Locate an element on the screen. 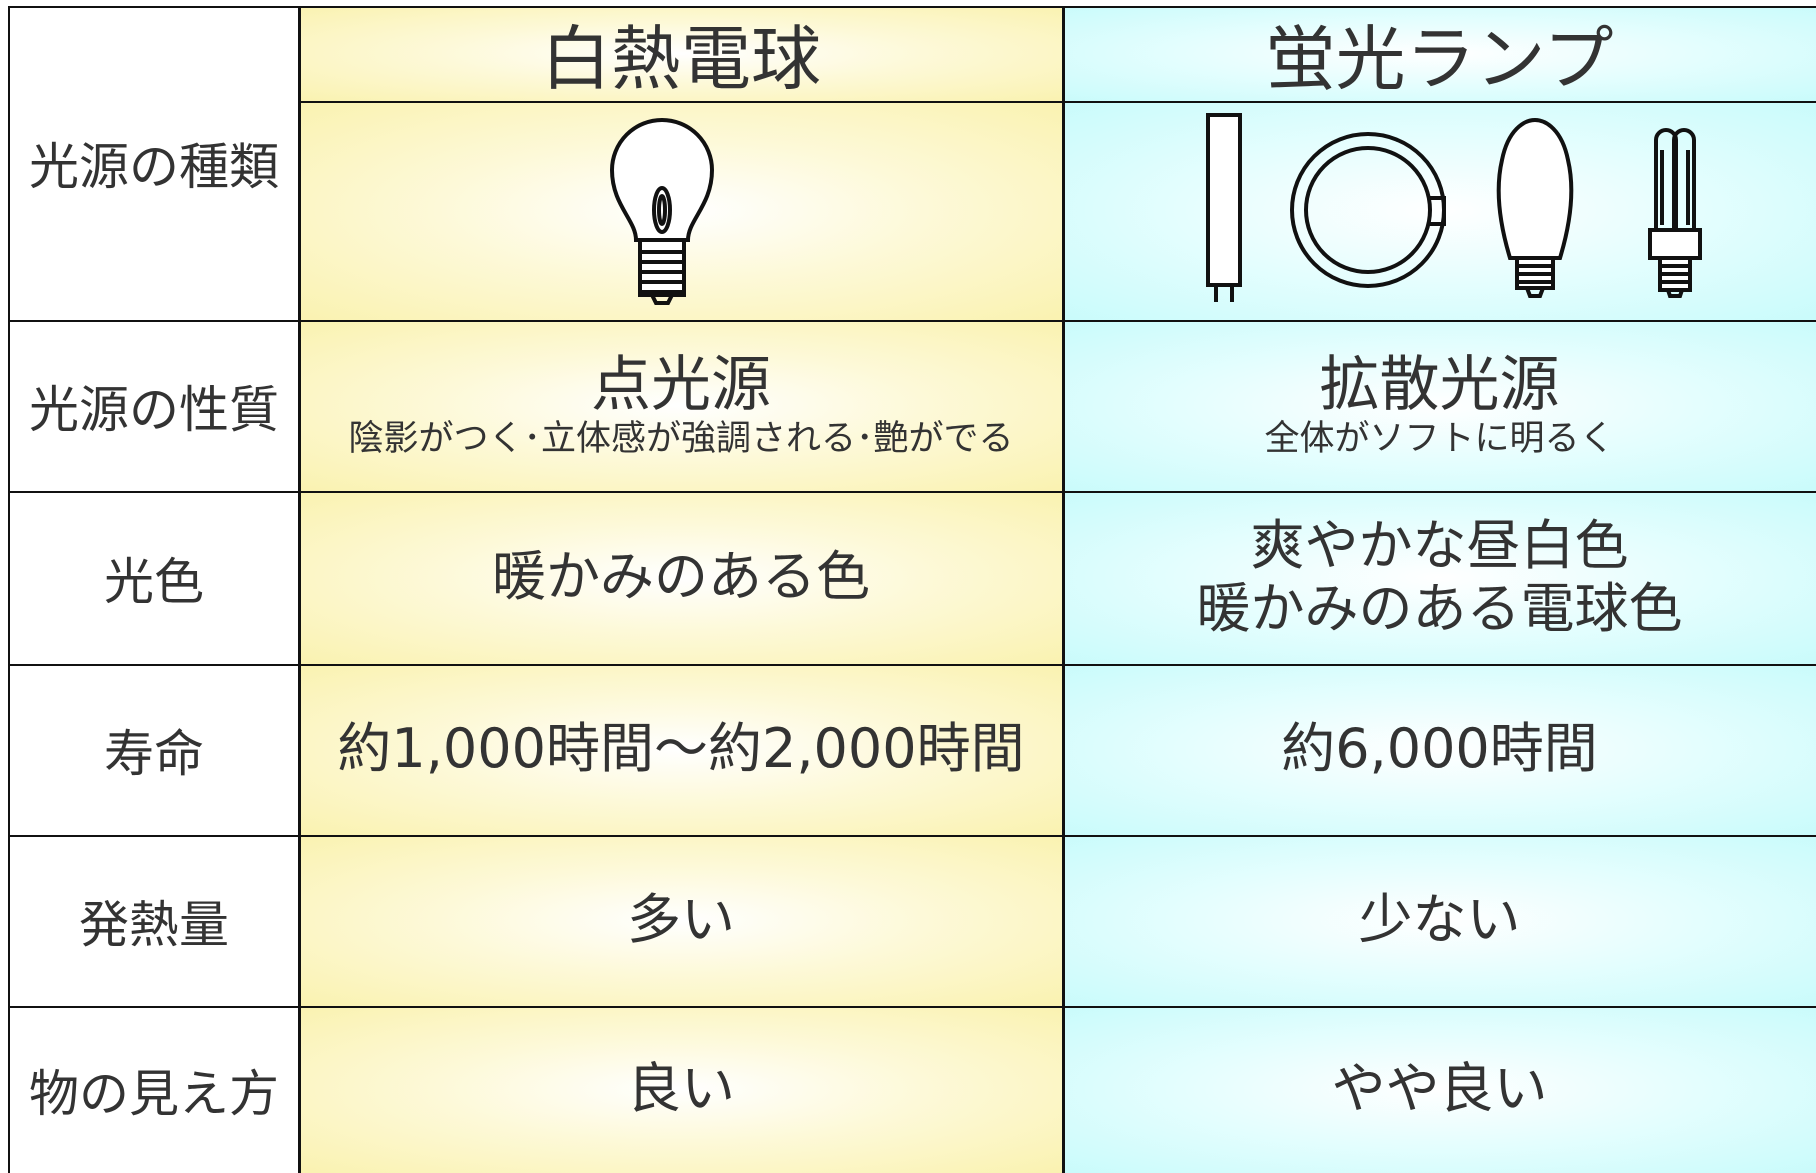 Image resolution: width=1816 pixels, height=1173 pixels. data-cell: やや良い is located at coordinates (1439, 1089).